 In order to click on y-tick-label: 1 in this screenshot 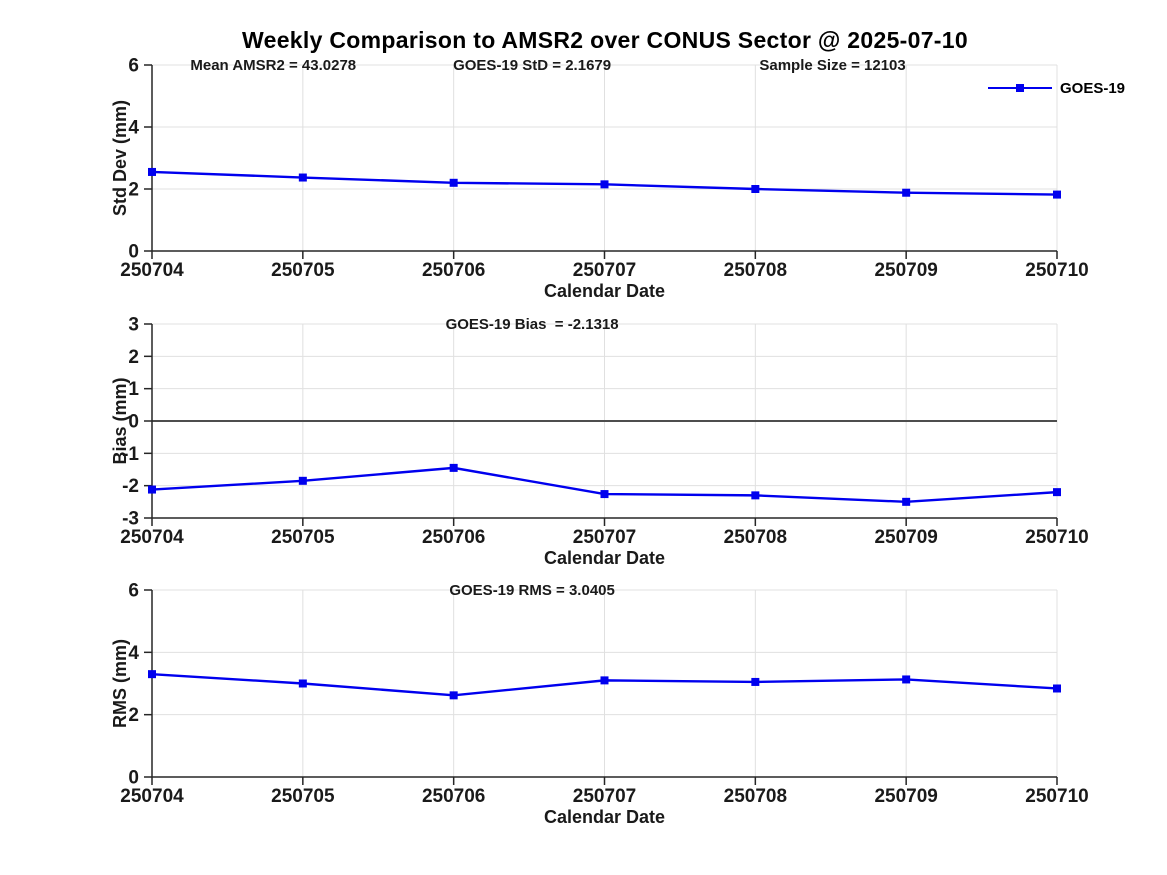, I will do `click(133, 389)`.